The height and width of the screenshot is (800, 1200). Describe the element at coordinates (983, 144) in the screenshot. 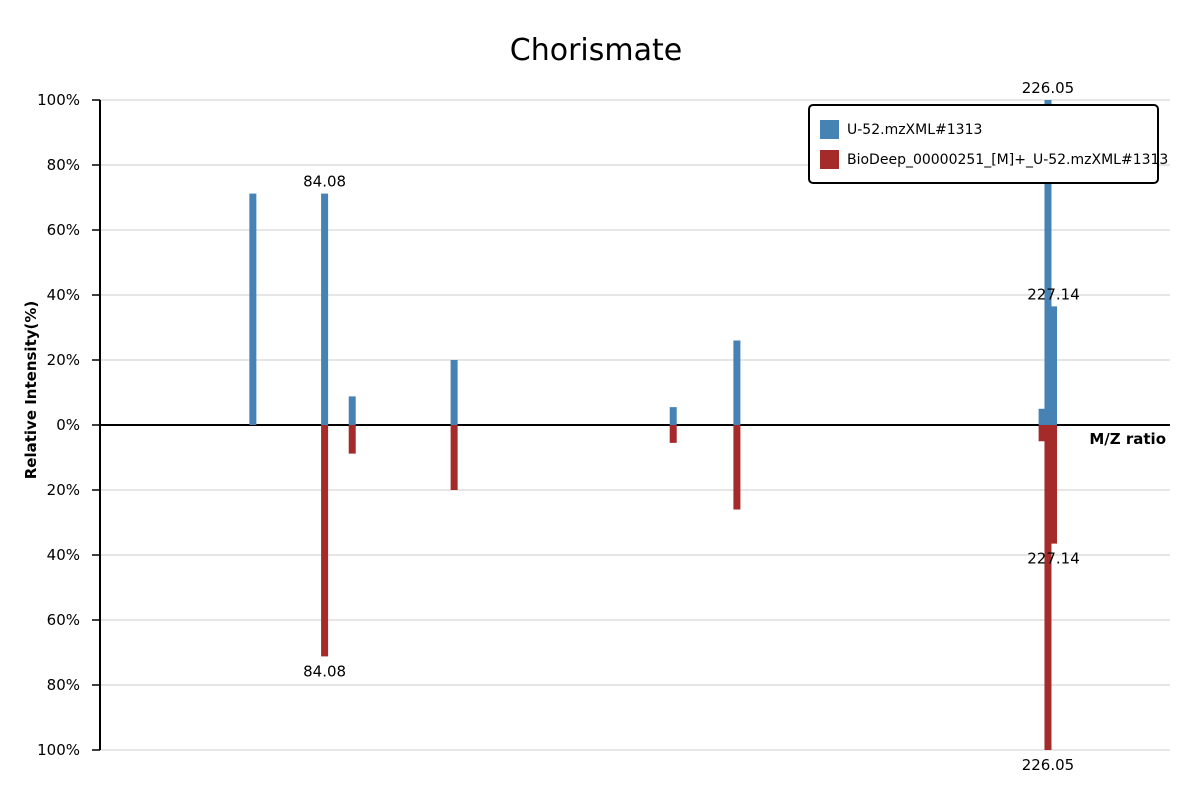

I see `legend-box` at that location.